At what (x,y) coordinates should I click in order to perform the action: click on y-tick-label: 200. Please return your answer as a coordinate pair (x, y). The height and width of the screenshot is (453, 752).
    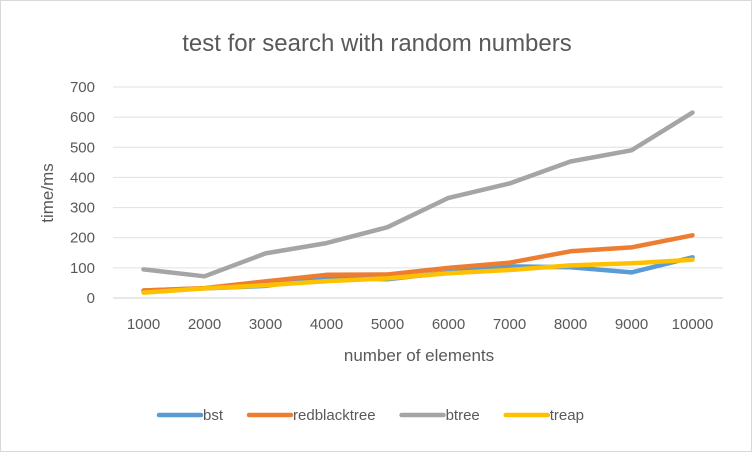
    Looking at the image, I should click on (82, 238).